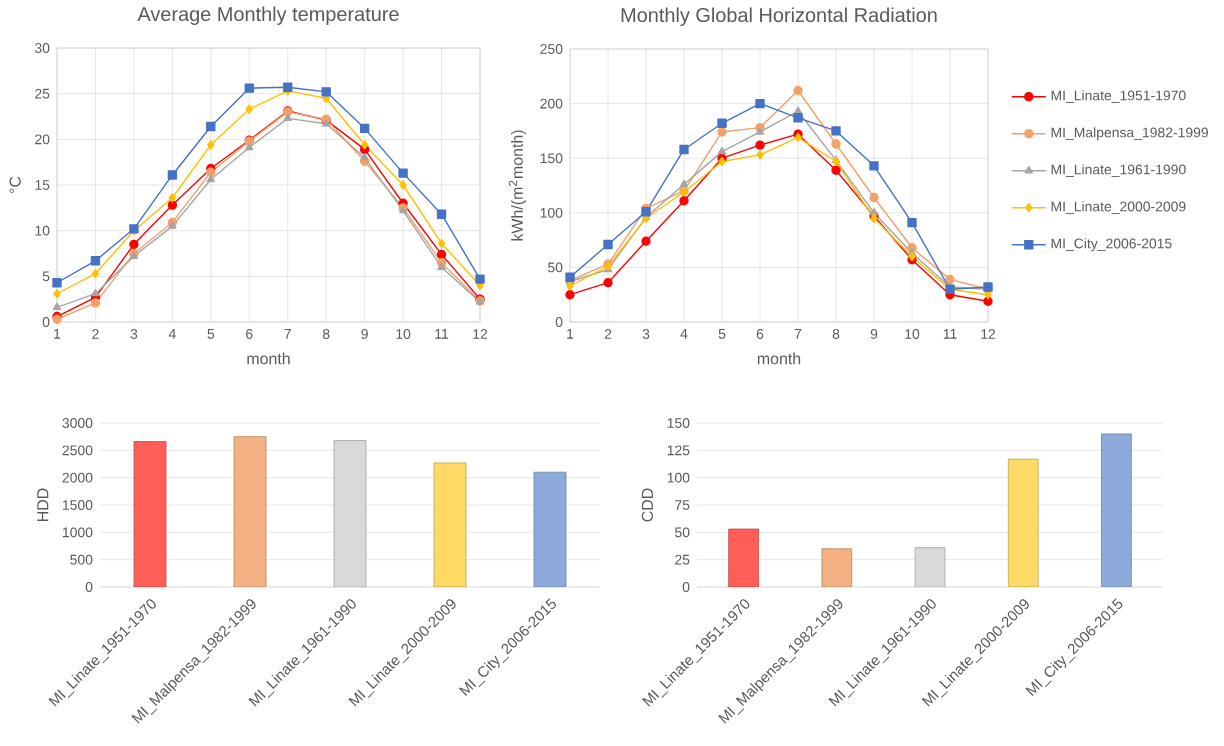 The width and height of the screenshot is (1224, 746). What do you see at coordinates (15, 184) in the screenshot?
I see `y-axis-title: °C` at bounding box center [15, 184].